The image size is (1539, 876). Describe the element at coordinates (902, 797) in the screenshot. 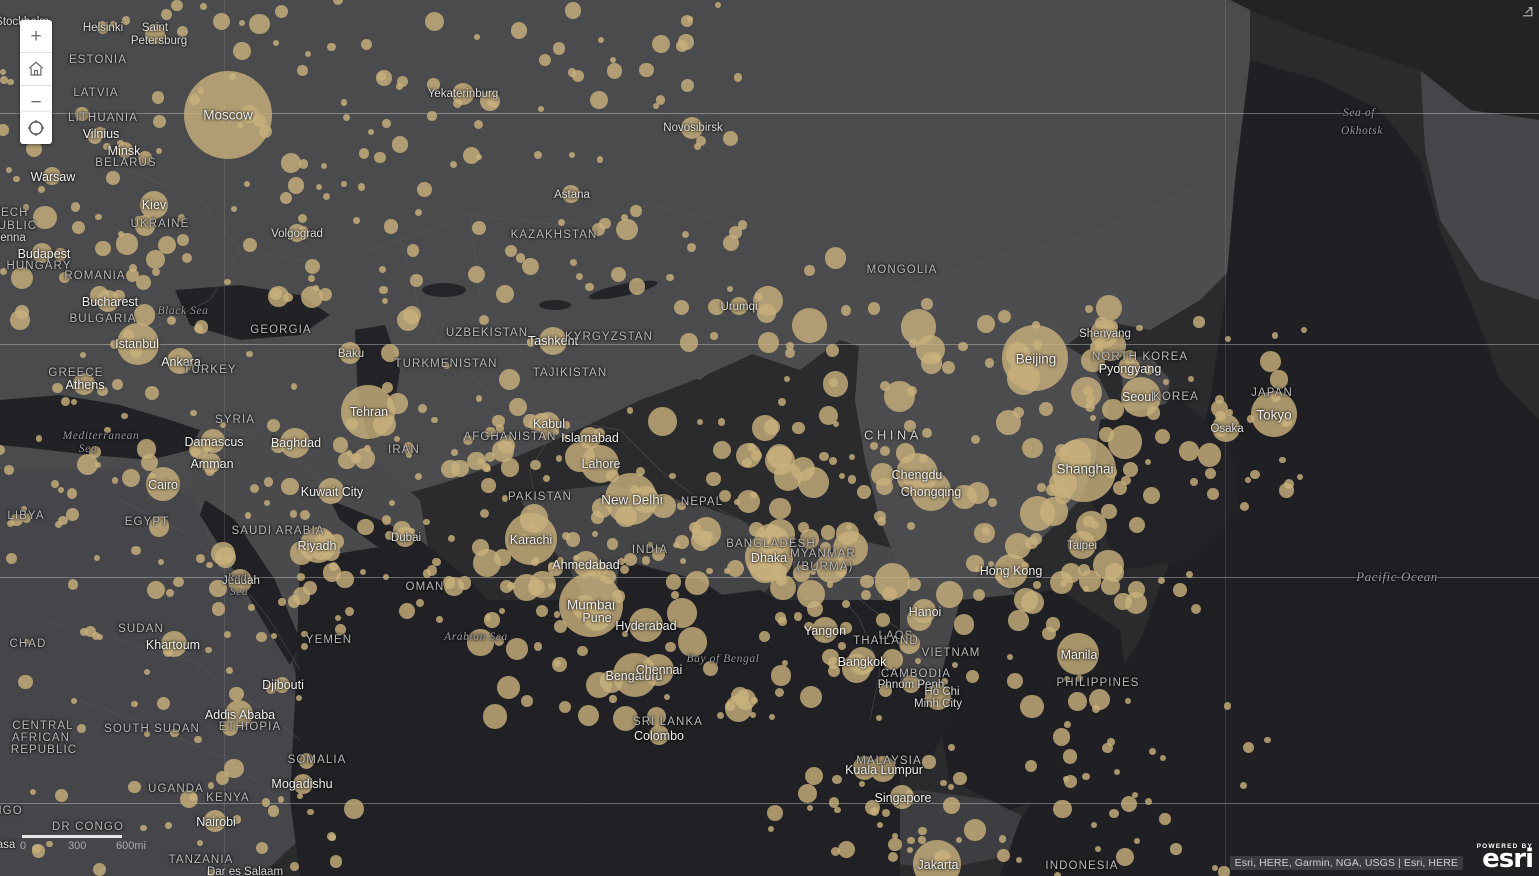

I see `Singapore` at that location.